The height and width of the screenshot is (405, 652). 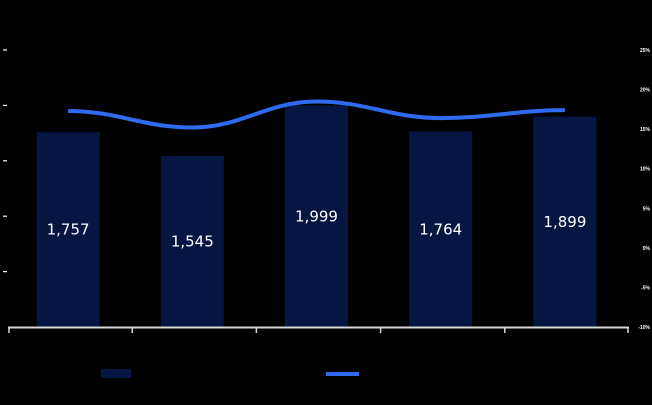 I want to click on bar-value-label: 1,545, so click(x=192, y=241).